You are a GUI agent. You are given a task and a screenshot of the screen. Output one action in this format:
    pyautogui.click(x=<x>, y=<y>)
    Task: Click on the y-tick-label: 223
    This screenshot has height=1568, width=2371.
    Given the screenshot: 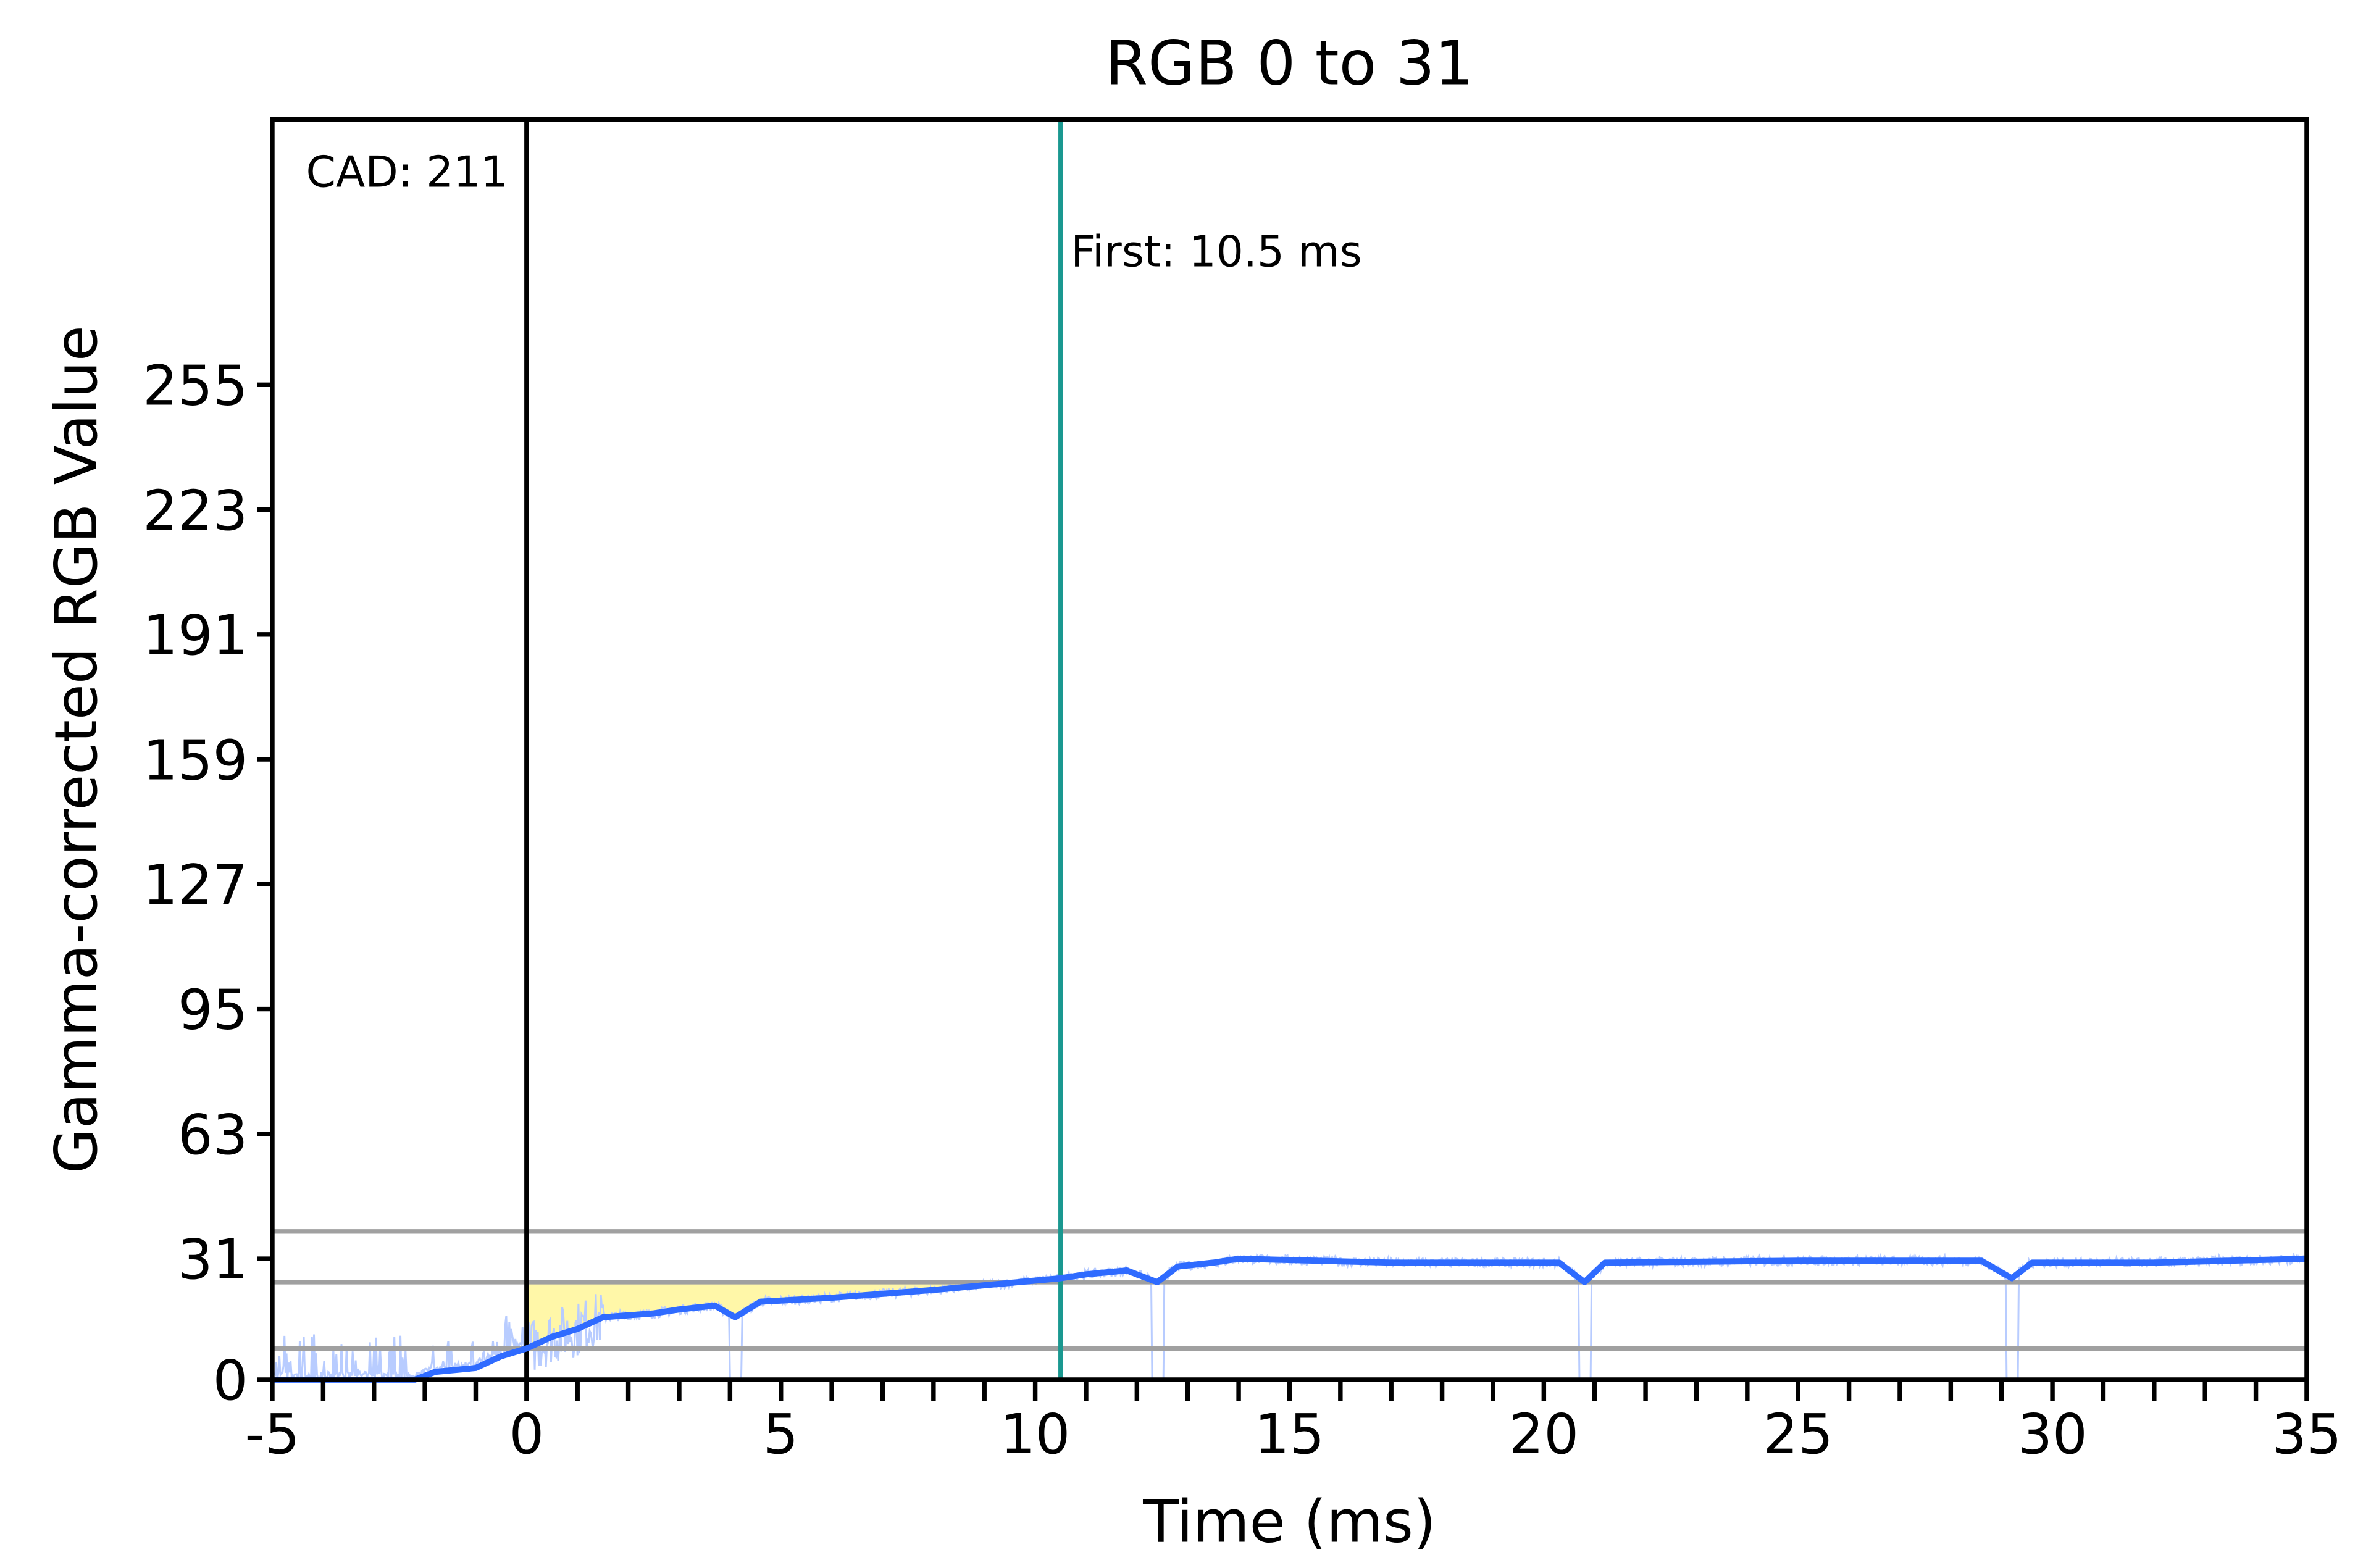 What is the action you would take?
    pyautogui.click(x=195, y=511)
    